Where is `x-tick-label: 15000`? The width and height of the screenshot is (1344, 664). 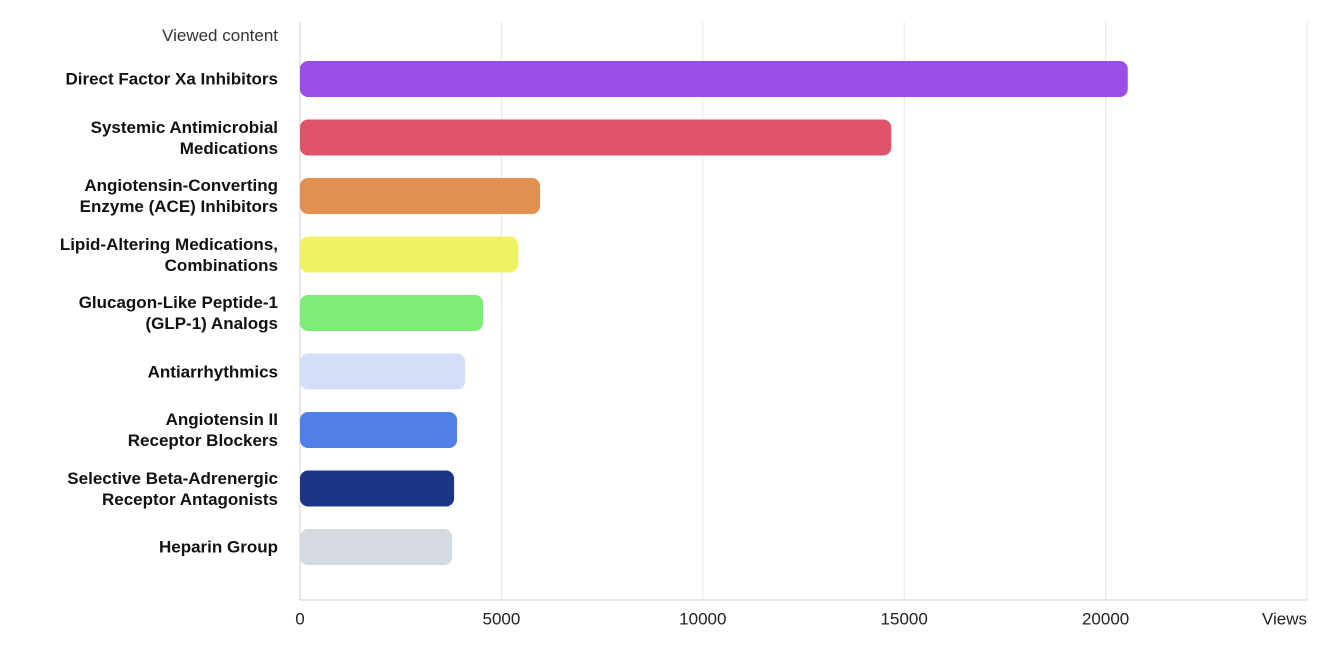
x-tick-label: 15000 is located at coordinates (904, 618).